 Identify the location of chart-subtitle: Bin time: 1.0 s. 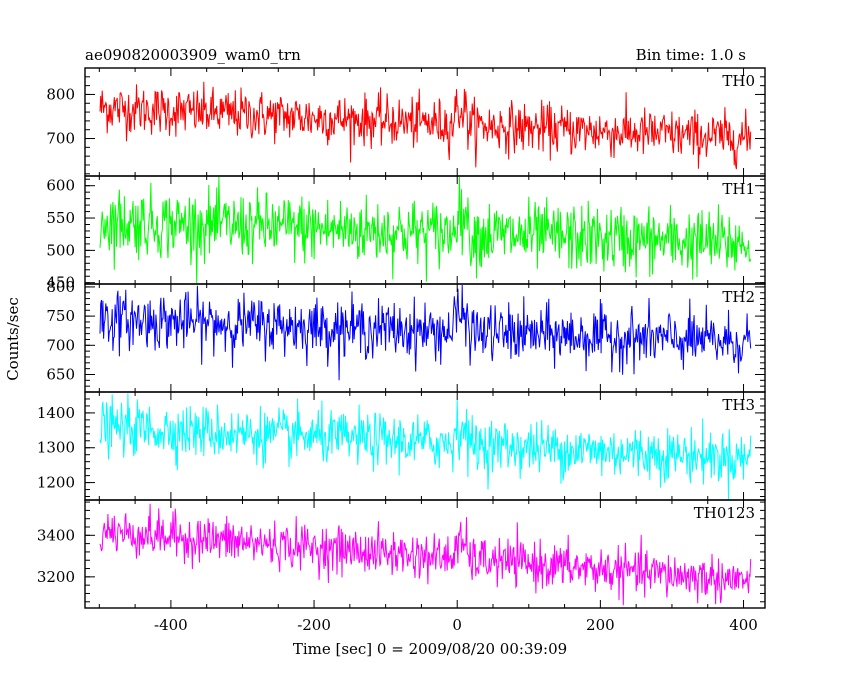
(691, 55).